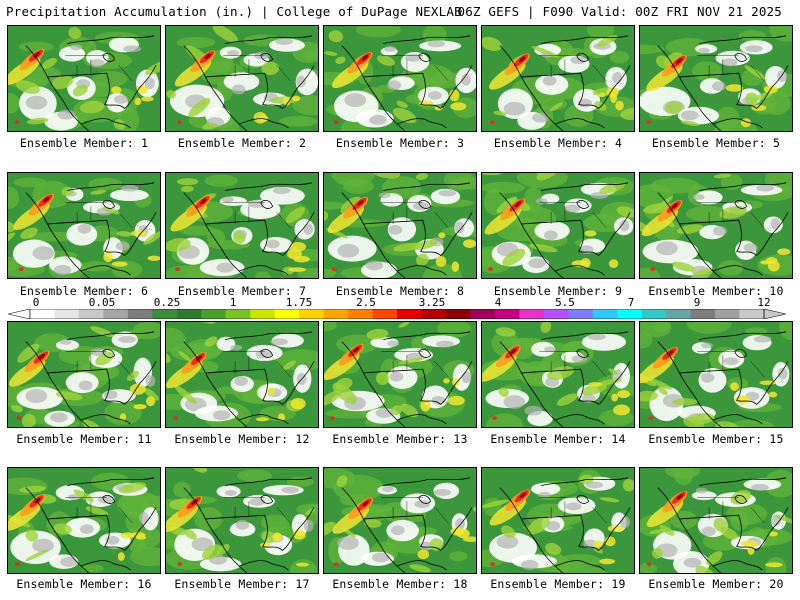  Describe the element at coordinates (242, 143) in the screenshot. I see `ensemble-member-label: Ensemble Member: 2` at that location.